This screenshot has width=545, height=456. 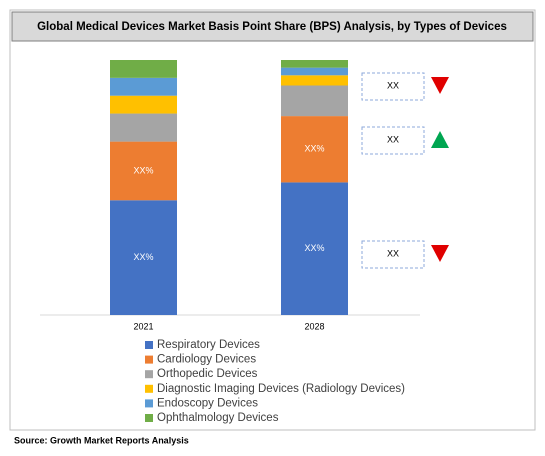 I want to click on legend-label: Endoscopy Devices, so click(x=207, y=403).